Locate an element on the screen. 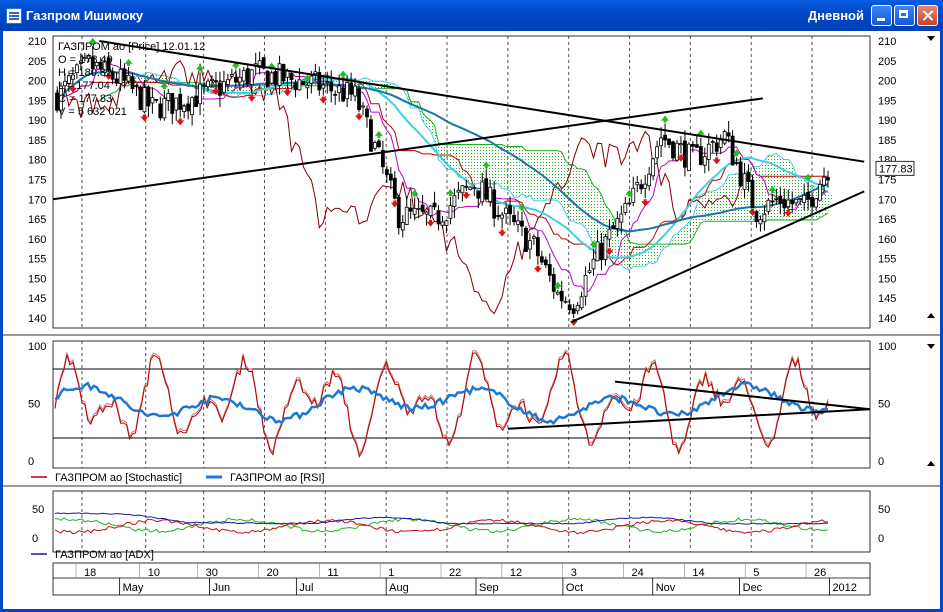  y-tick-label-left: 160 is located at coordinates (37, 240).